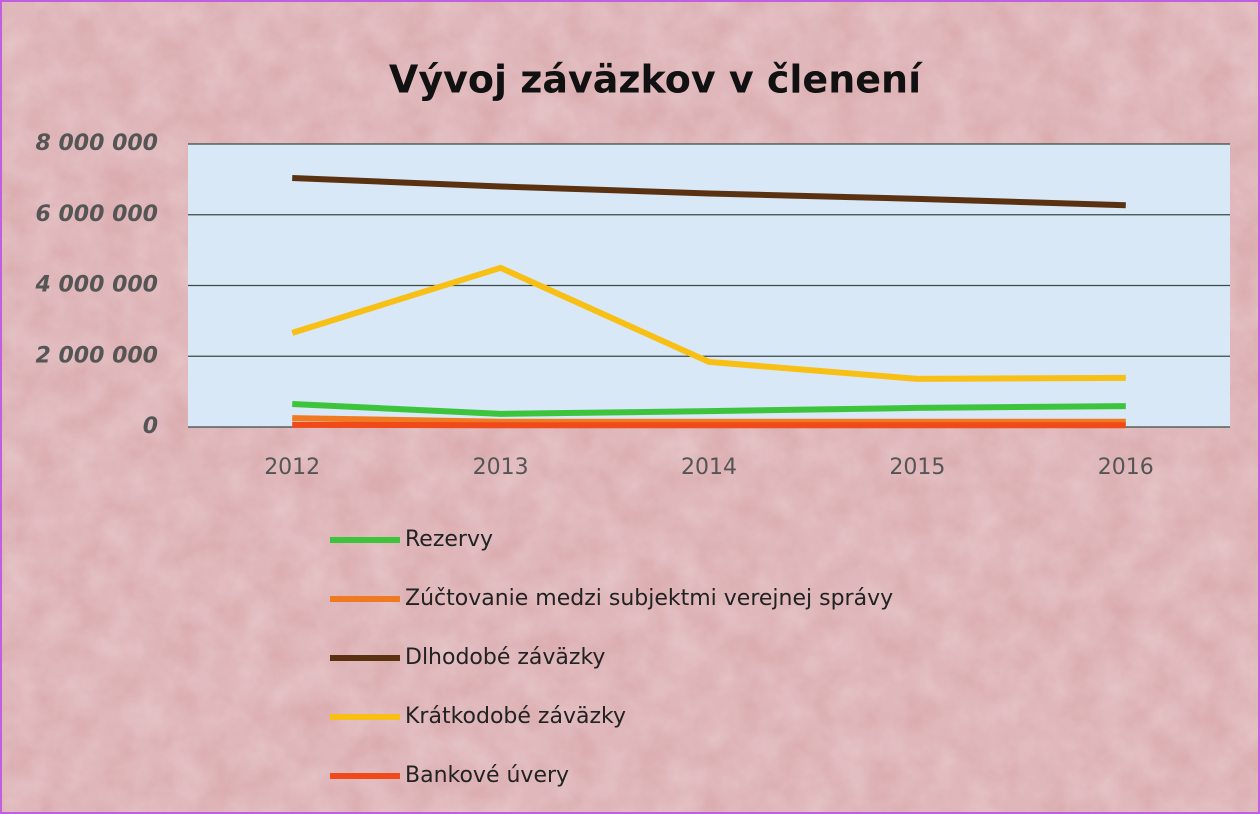 This screenshot has height=814, width=1260. What do you see at coordinates (97, 143) in the screenshot?
I see `y-tick-label: 8 000 000` at bounding box center [97, 143].